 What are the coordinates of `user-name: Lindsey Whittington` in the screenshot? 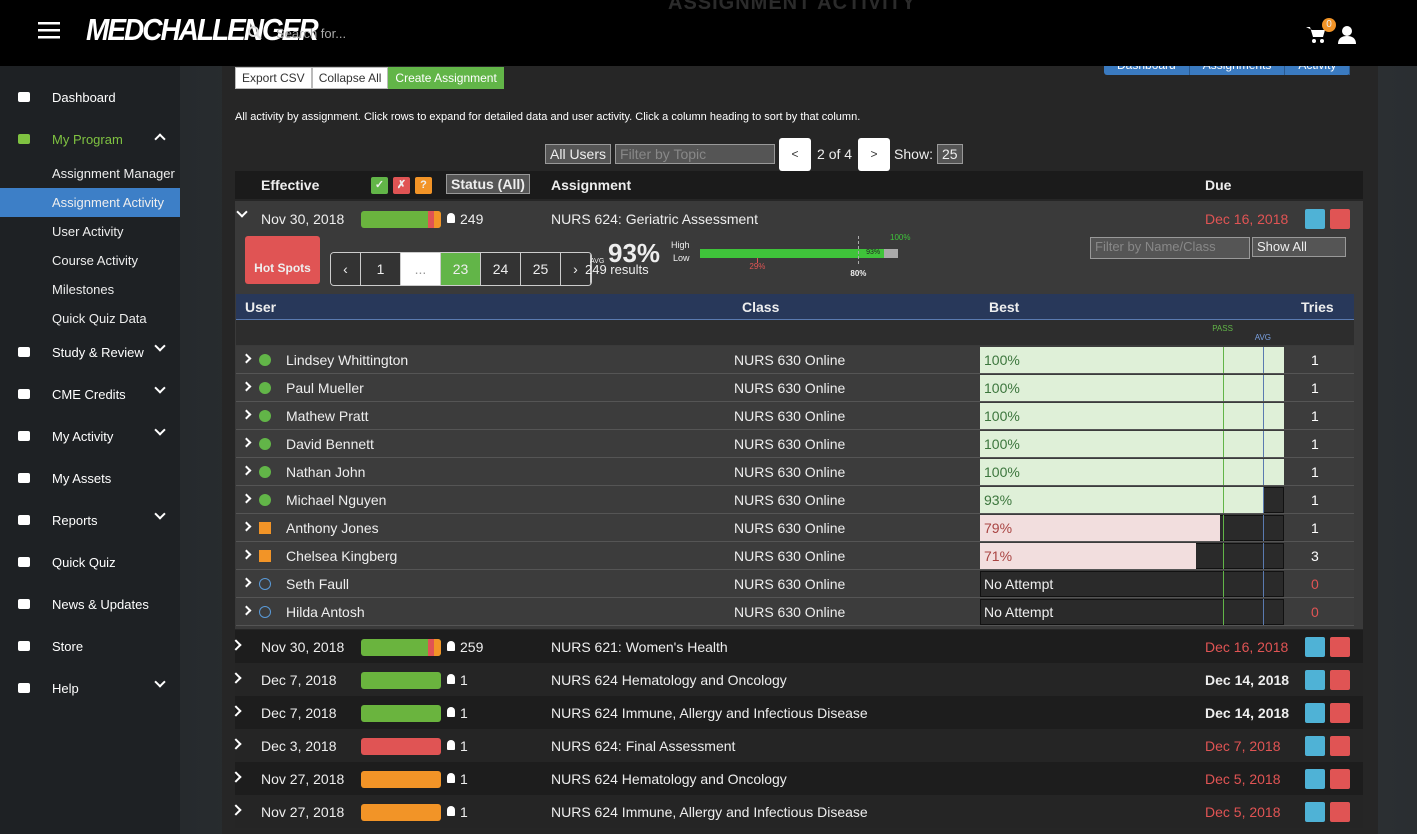 It's located at (347, 360).